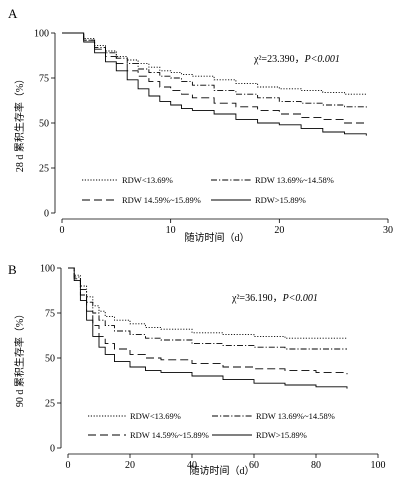 This screenshot has width=403, height=491. What do you see at coordinates (279, 59) in the screenshot?
I see `stat-chi: χ²=23.390，` at bounding box center [279, 59].